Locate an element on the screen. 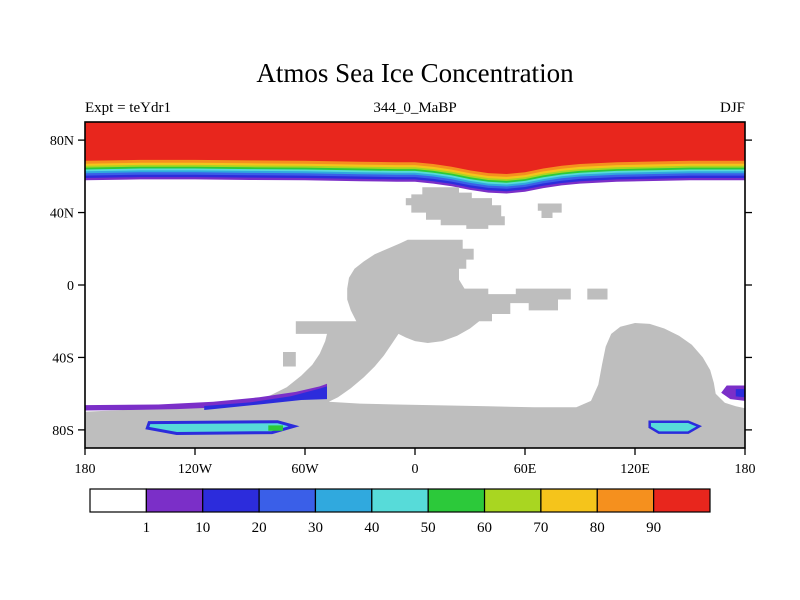  y-tick-label: 40N is located at coordinates (62, 214).